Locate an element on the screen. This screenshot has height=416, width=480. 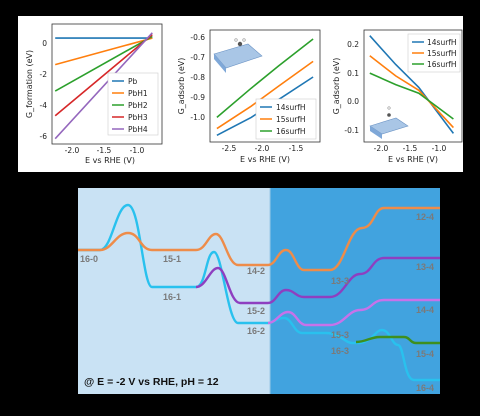
plot2-legend: 14surfH 15surfH 16surfH is located at coordinates (286, 119).